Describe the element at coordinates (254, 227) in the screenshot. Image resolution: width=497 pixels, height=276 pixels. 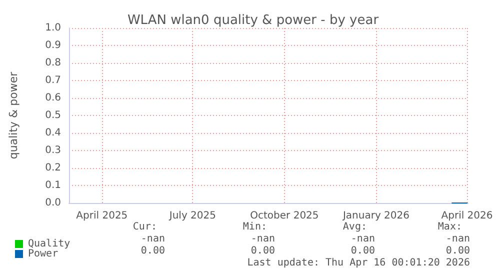
I see `text: Min:` at that location.